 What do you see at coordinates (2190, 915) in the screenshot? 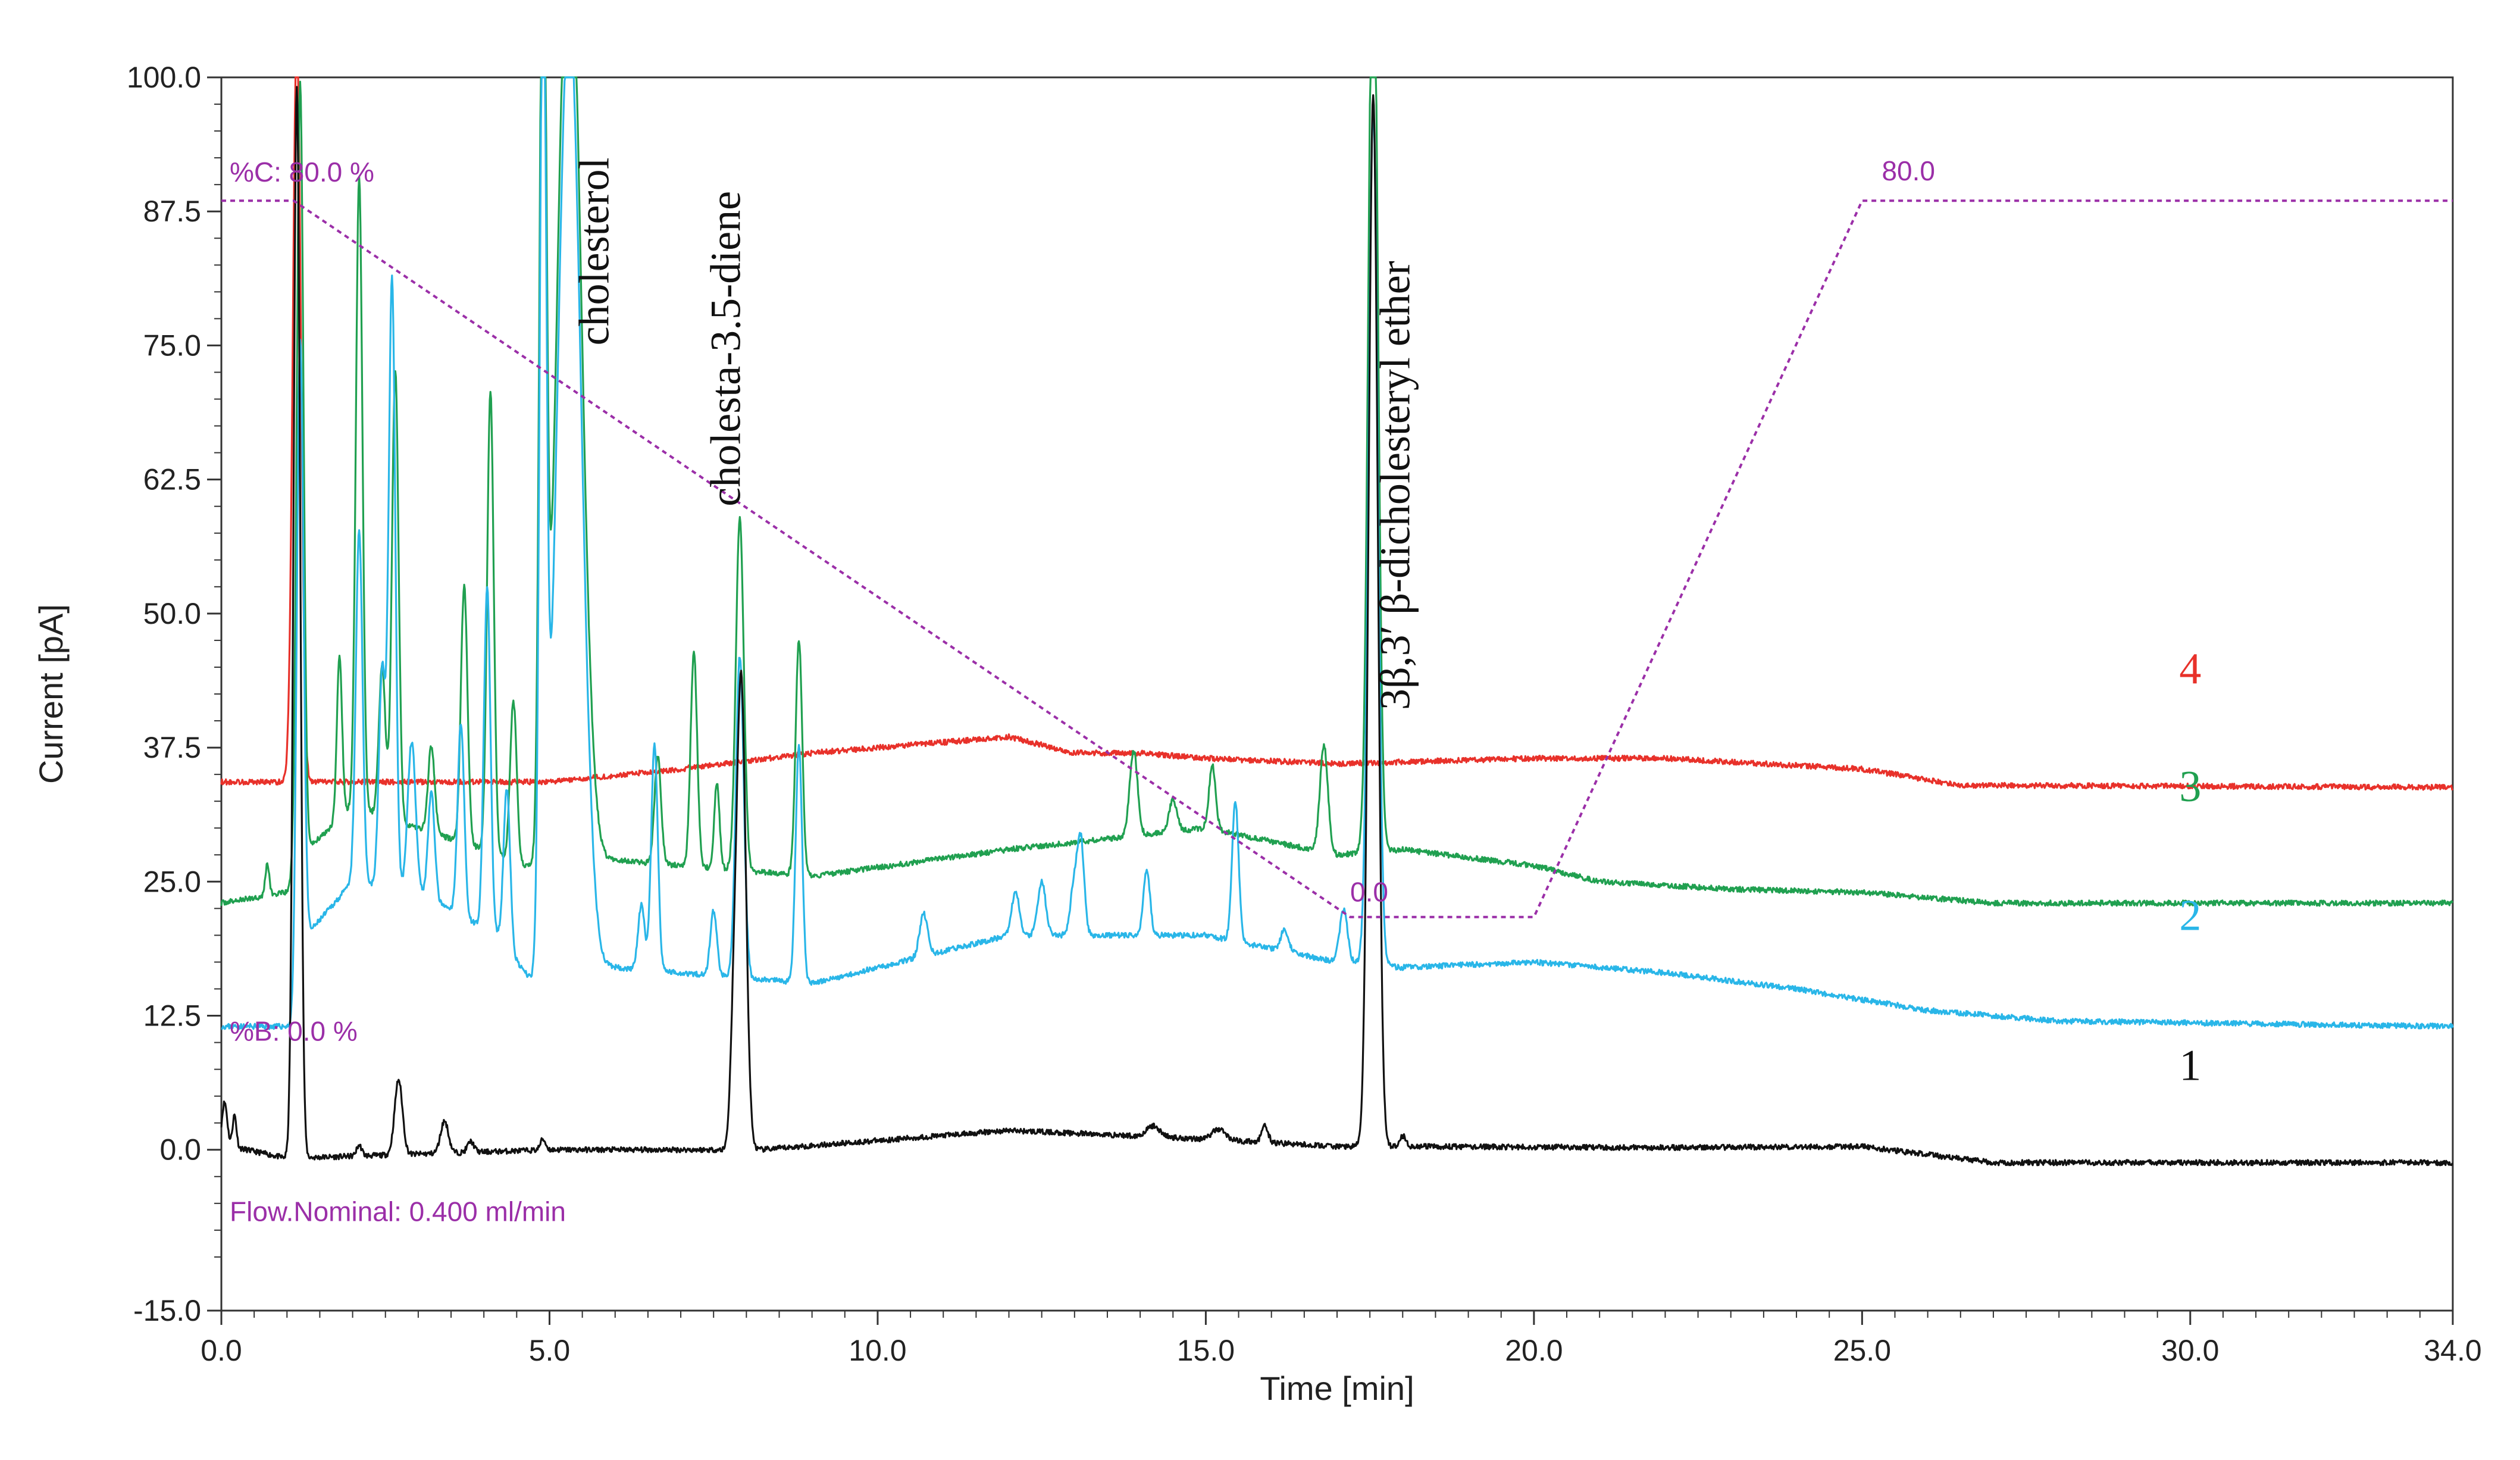
I see `trace-label-2: 2` at bounding box center [2190, 915].